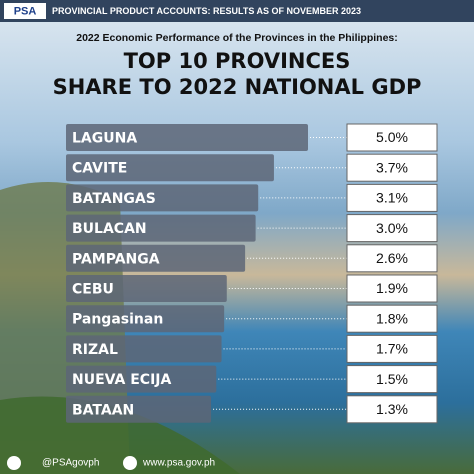 The width and height of the screenshot is (474, 474). What do you see at coordinates (93, 290) in the screenshot?
I see `category-label: CEBU` at bounding box center [93, 290].